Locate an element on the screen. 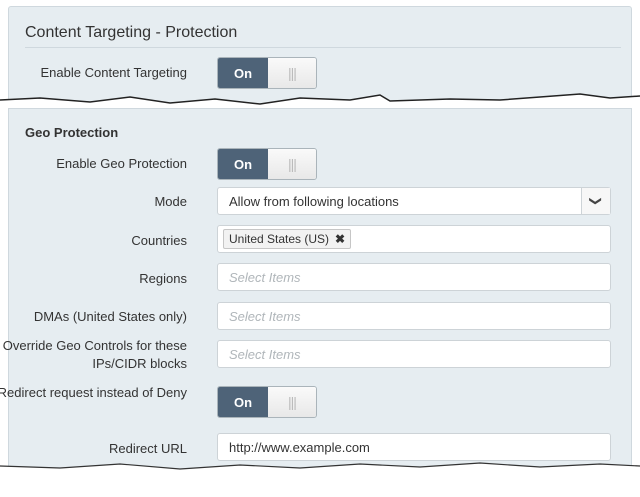 The height and width of the screenshot is (497, 640). enable-content-targeting-toggle: On ||| is located at coordinates (267, 73).